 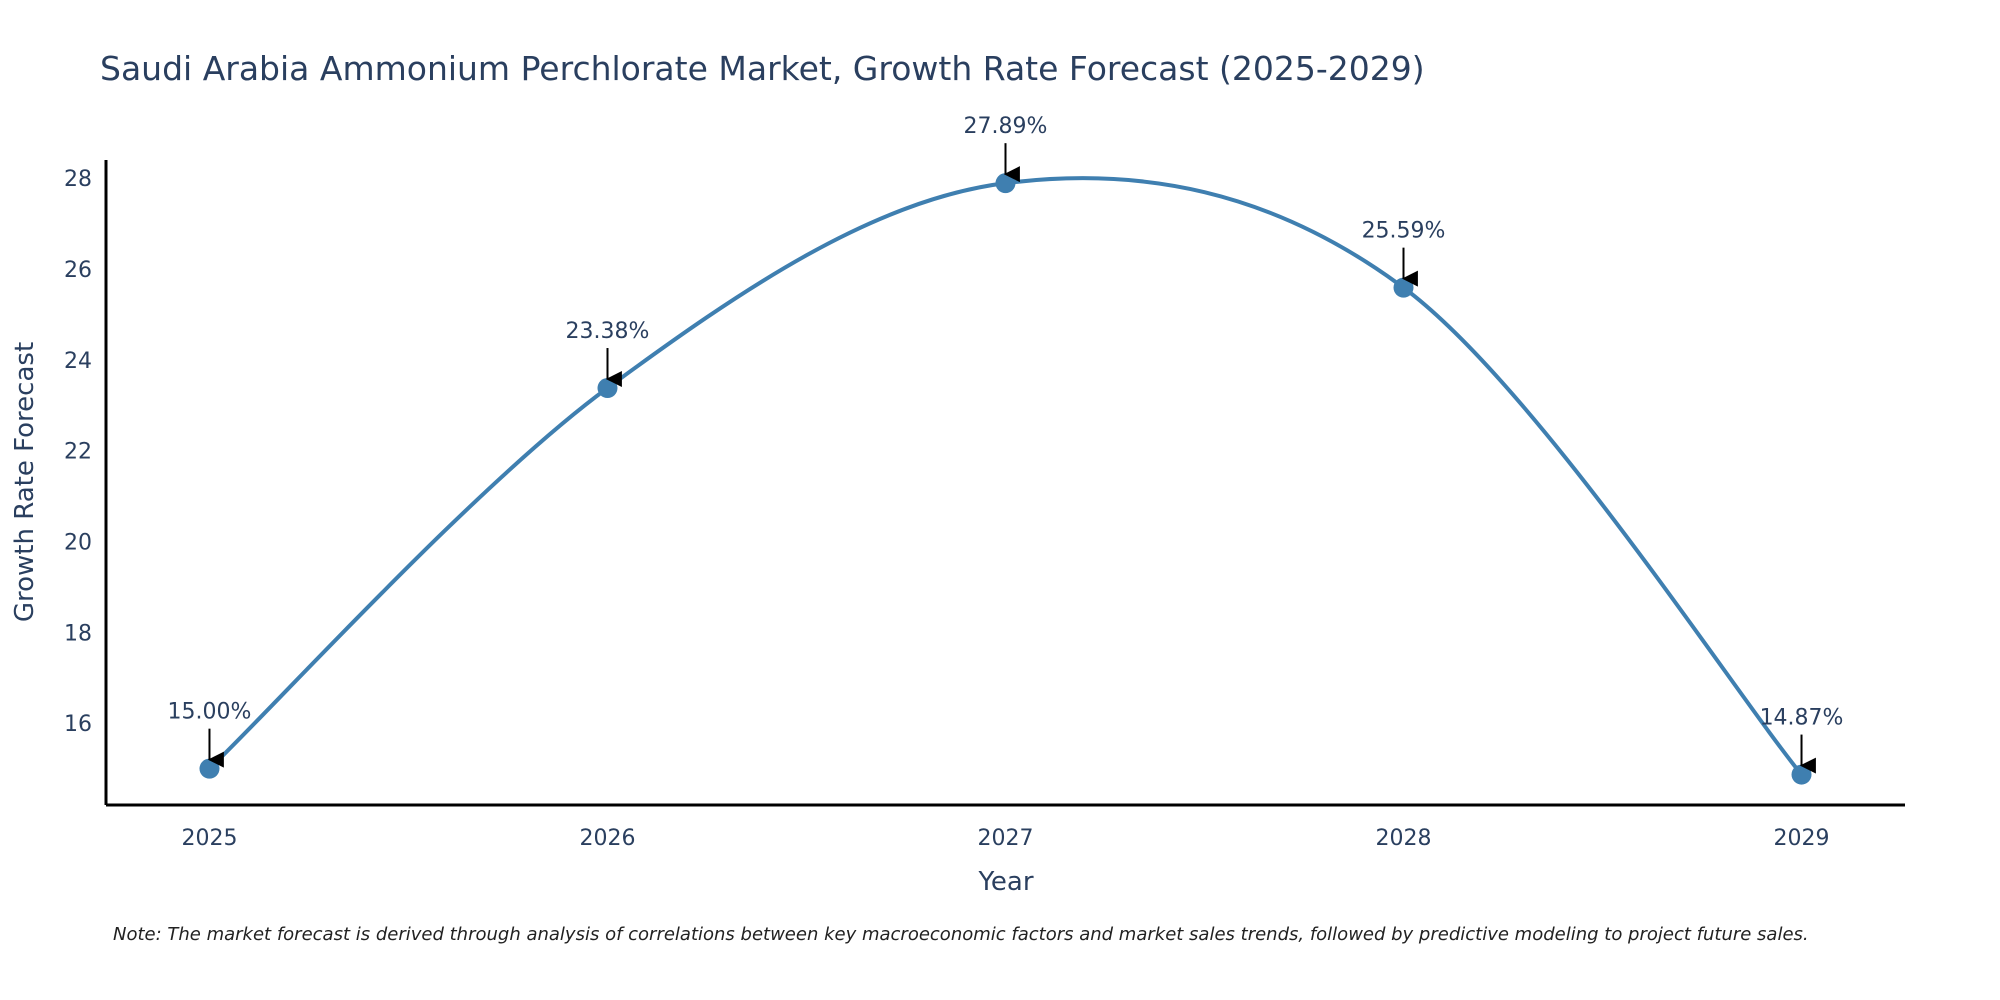 I want to click on y-tick-label: 26, so click(x=78, y=270).